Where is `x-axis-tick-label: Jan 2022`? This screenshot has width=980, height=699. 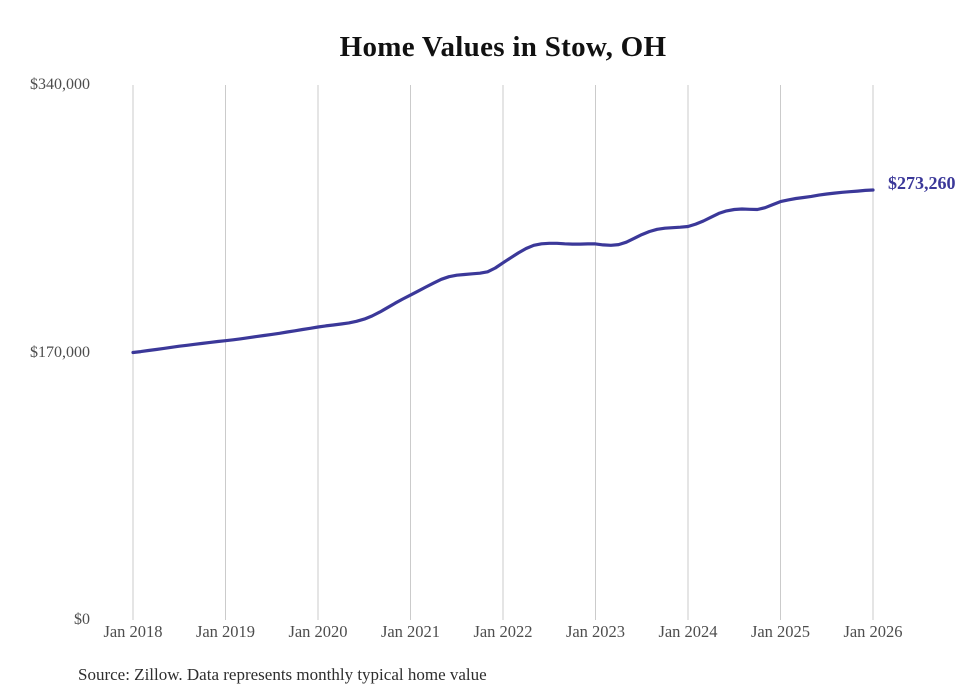 x-axis-tick-label: Jan 2022 is located at coordinates (503, 631).